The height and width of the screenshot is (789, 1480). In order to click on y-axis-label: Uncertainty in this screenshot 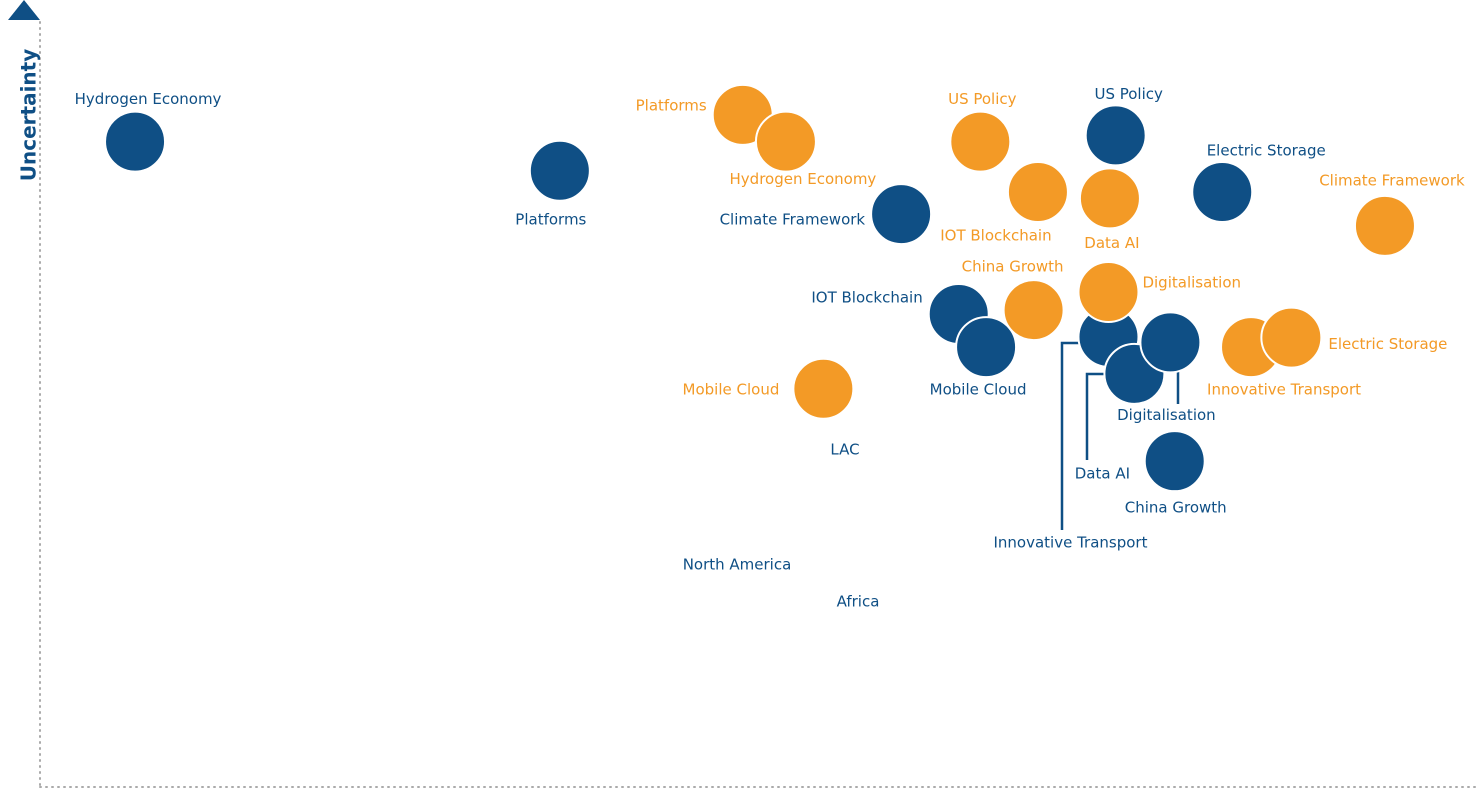, I will do `click(29, 115)`.